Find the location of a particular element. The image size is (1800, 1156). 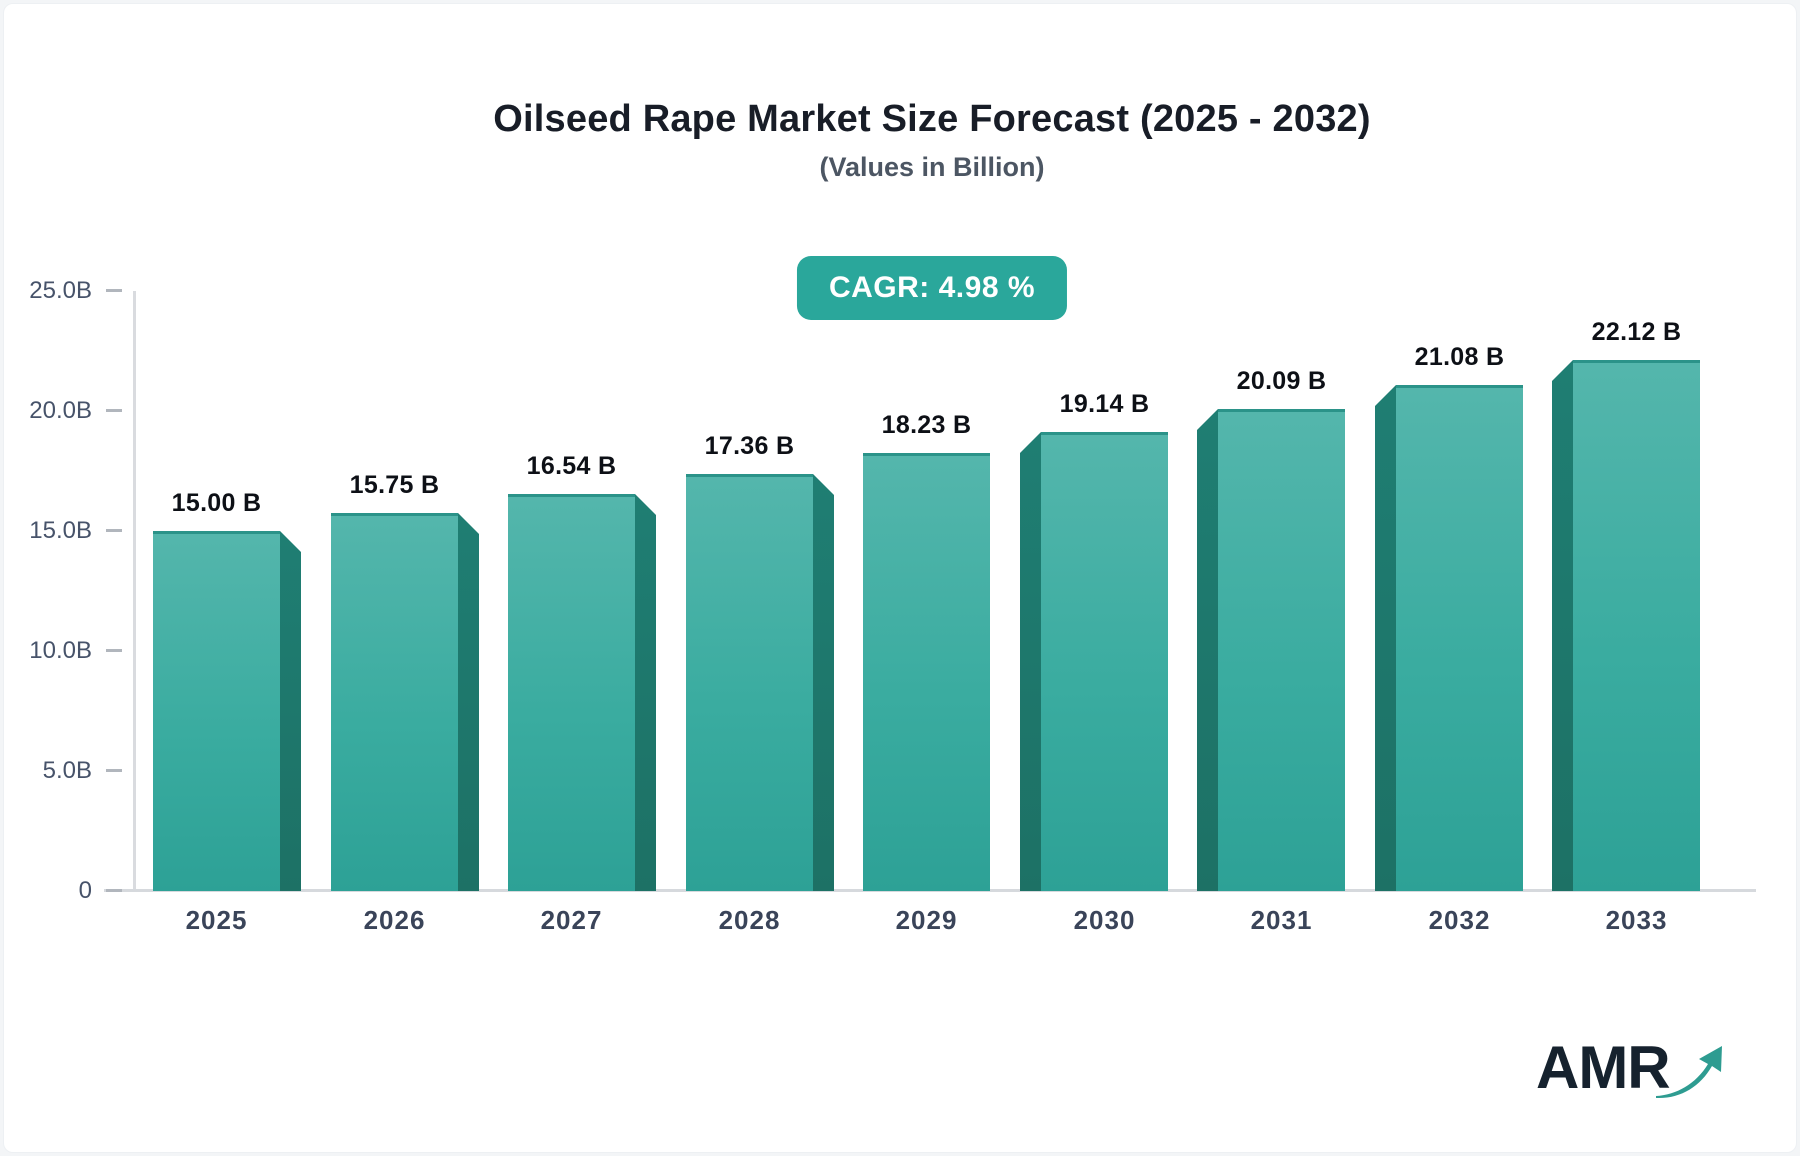

bar-2033 is located at coordinates (1636, 625).